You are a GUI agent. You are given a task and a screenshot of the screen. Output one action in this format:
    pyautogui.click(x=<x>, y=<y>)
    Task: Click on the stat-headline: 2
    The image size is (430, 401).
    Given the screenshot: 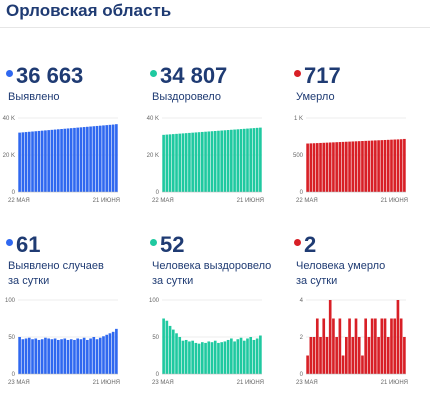 What is the action you would take?
    pyautogui.click(x=305, y=245)
    